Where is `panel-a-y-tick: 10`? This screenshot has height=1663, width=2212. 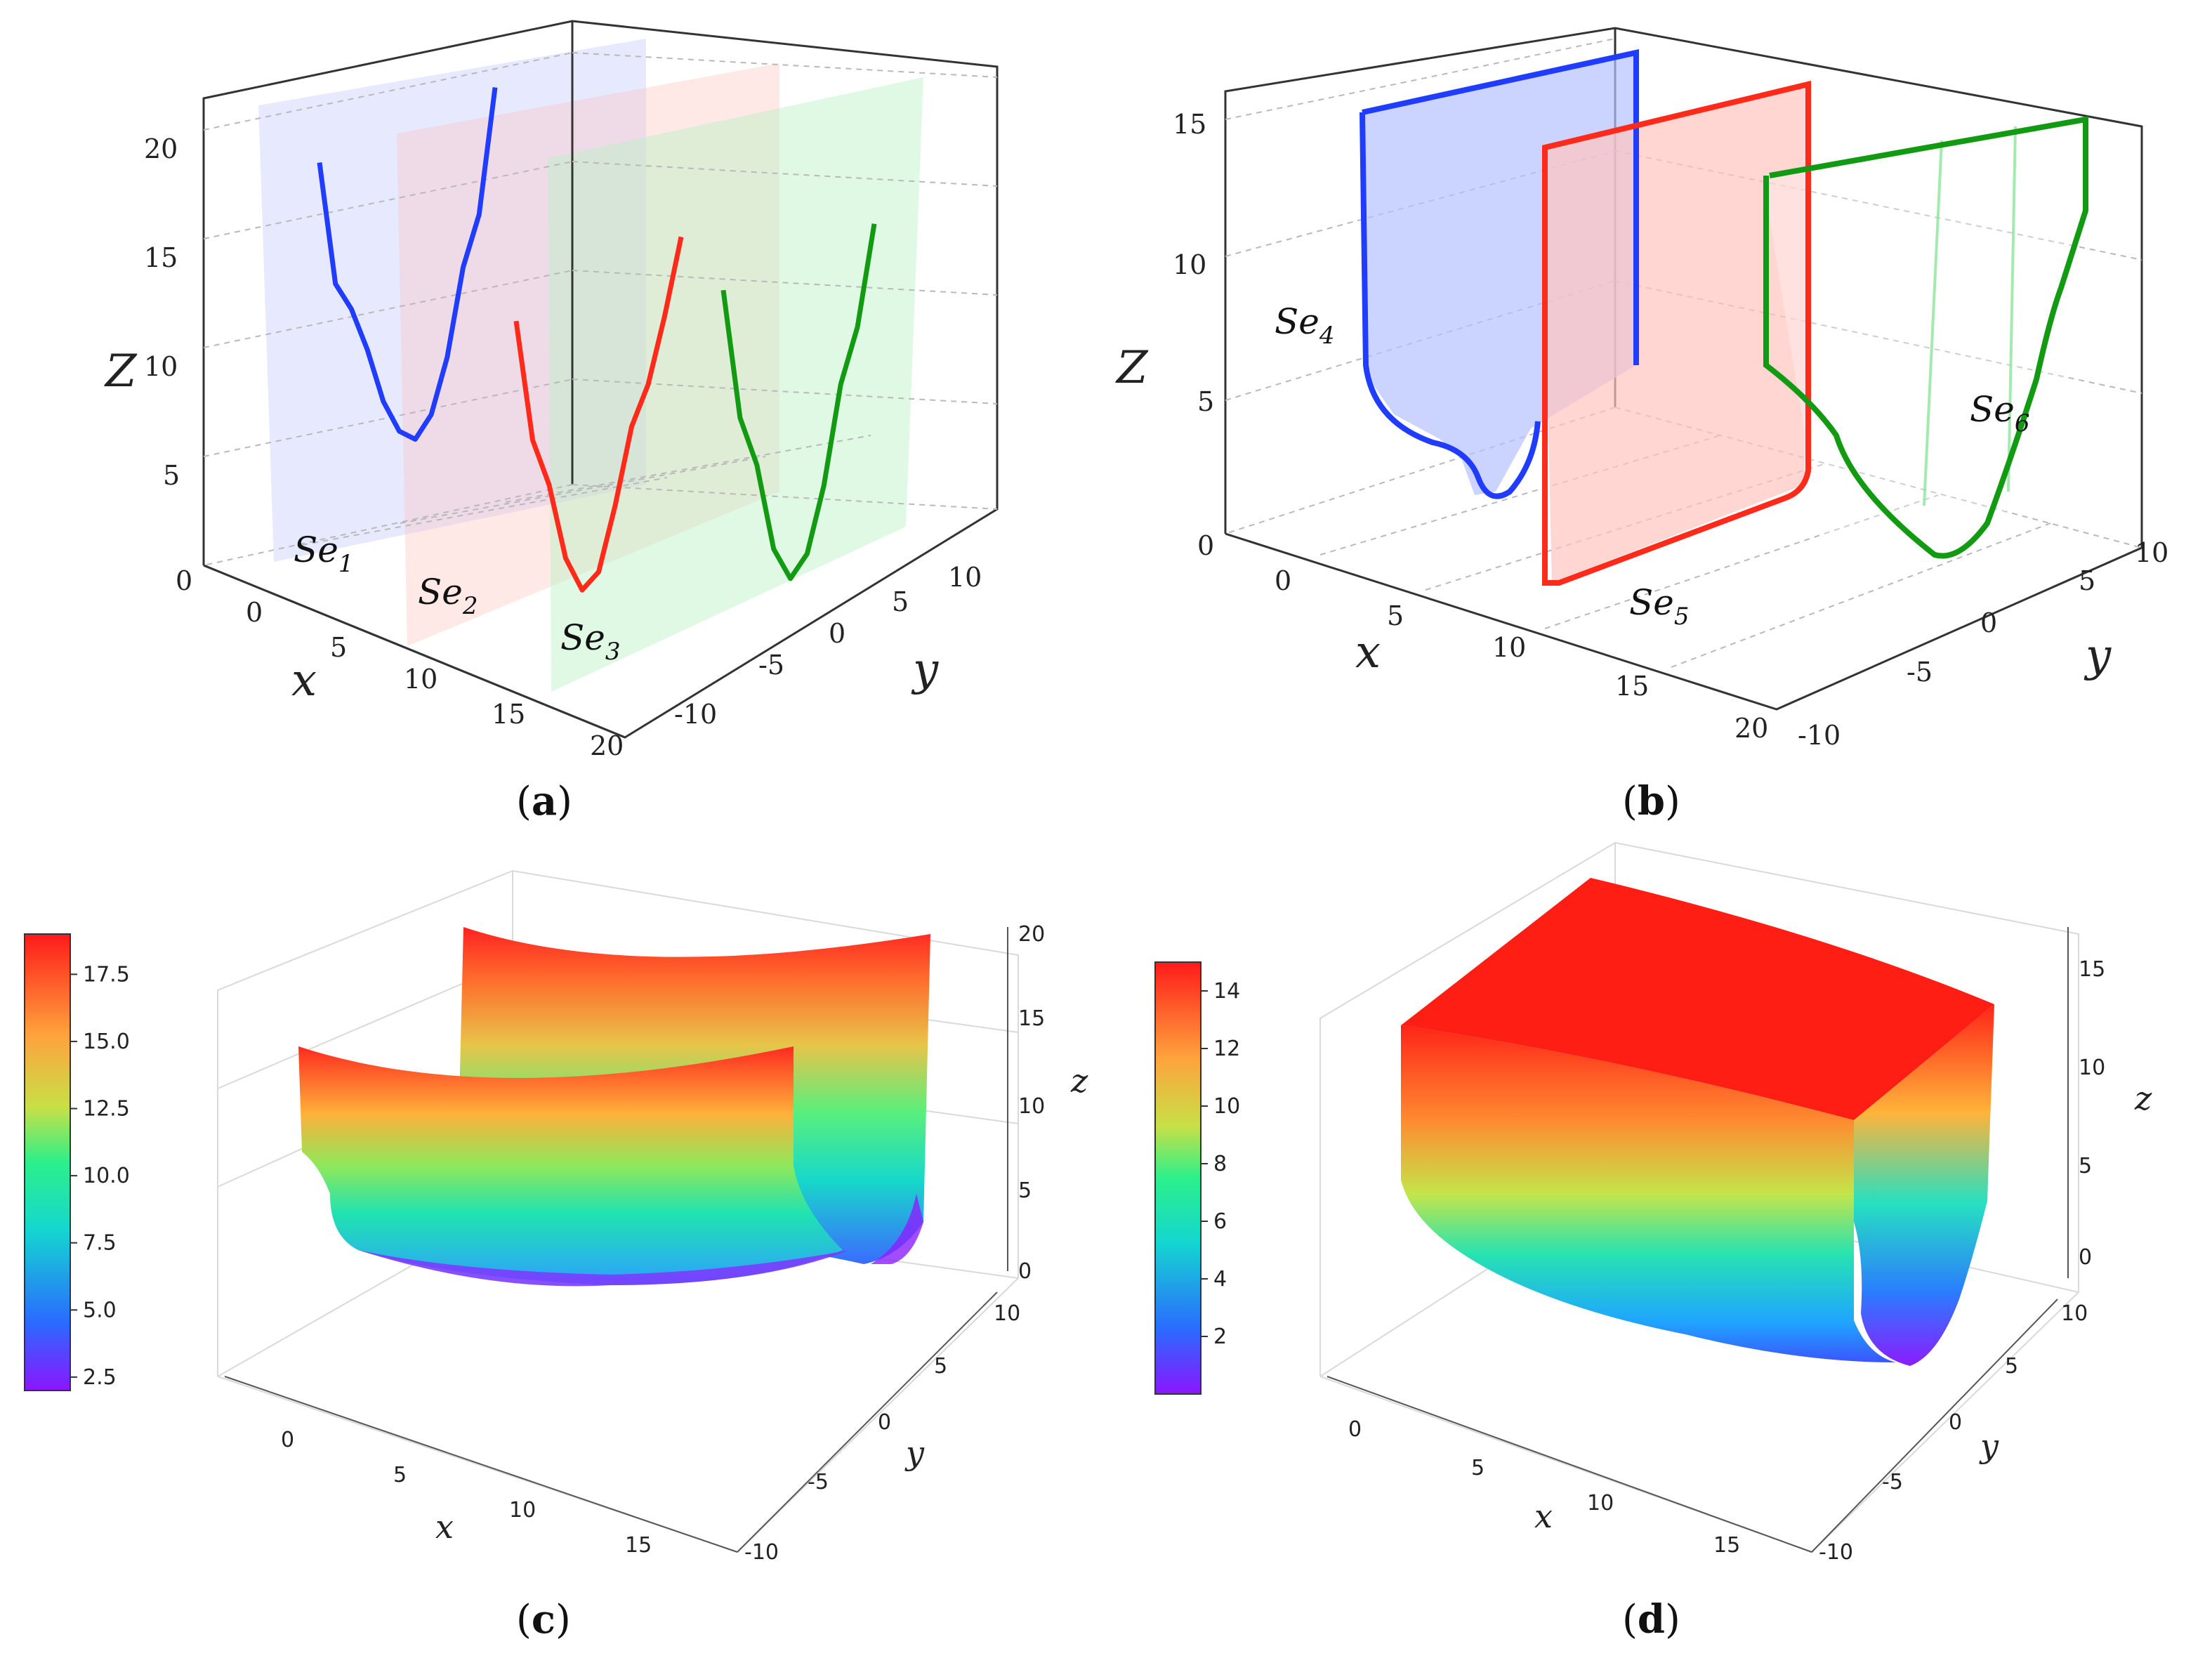
panel-a-y-tick: 10 is located at coordinates (965, 577).